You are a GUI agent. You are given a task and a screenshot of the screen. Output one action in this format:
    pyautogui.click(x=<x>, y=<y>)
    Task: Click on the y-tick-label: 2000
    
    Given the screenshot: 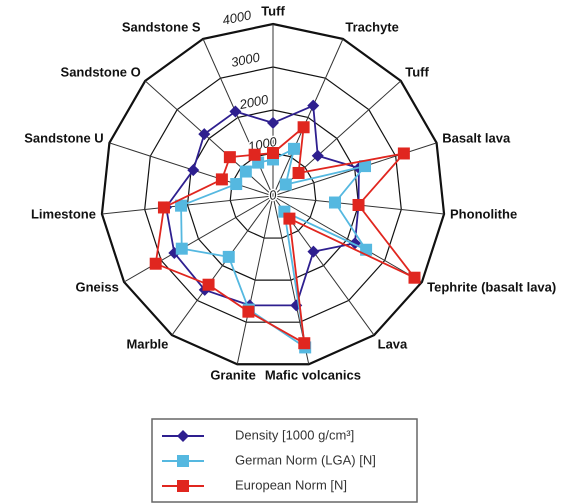 What is the action you would take?
    pyautogui.click(x=253, y=101)
    